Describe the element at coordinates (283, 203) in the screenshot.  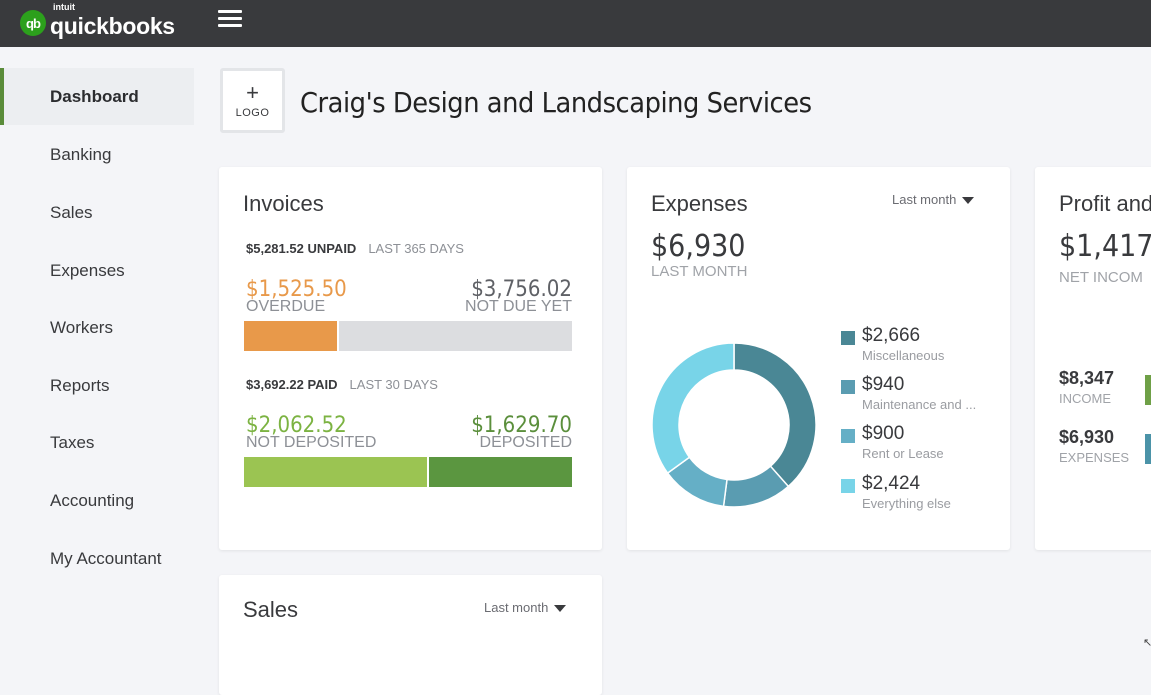
I see `invoices-title: Invoices` at that location.